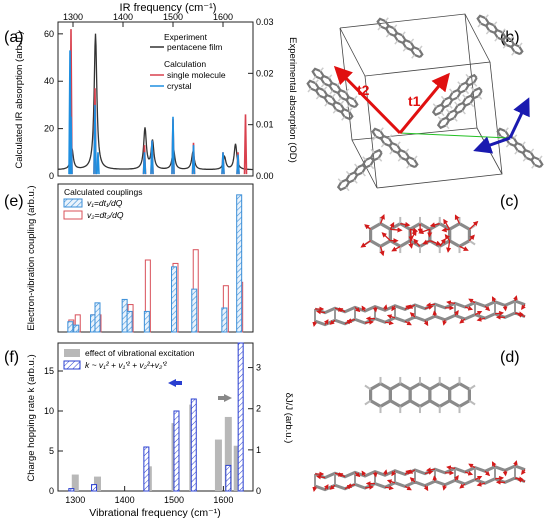 The image size is (547, 526). I want to click on t1-vector, so click(424, 103).